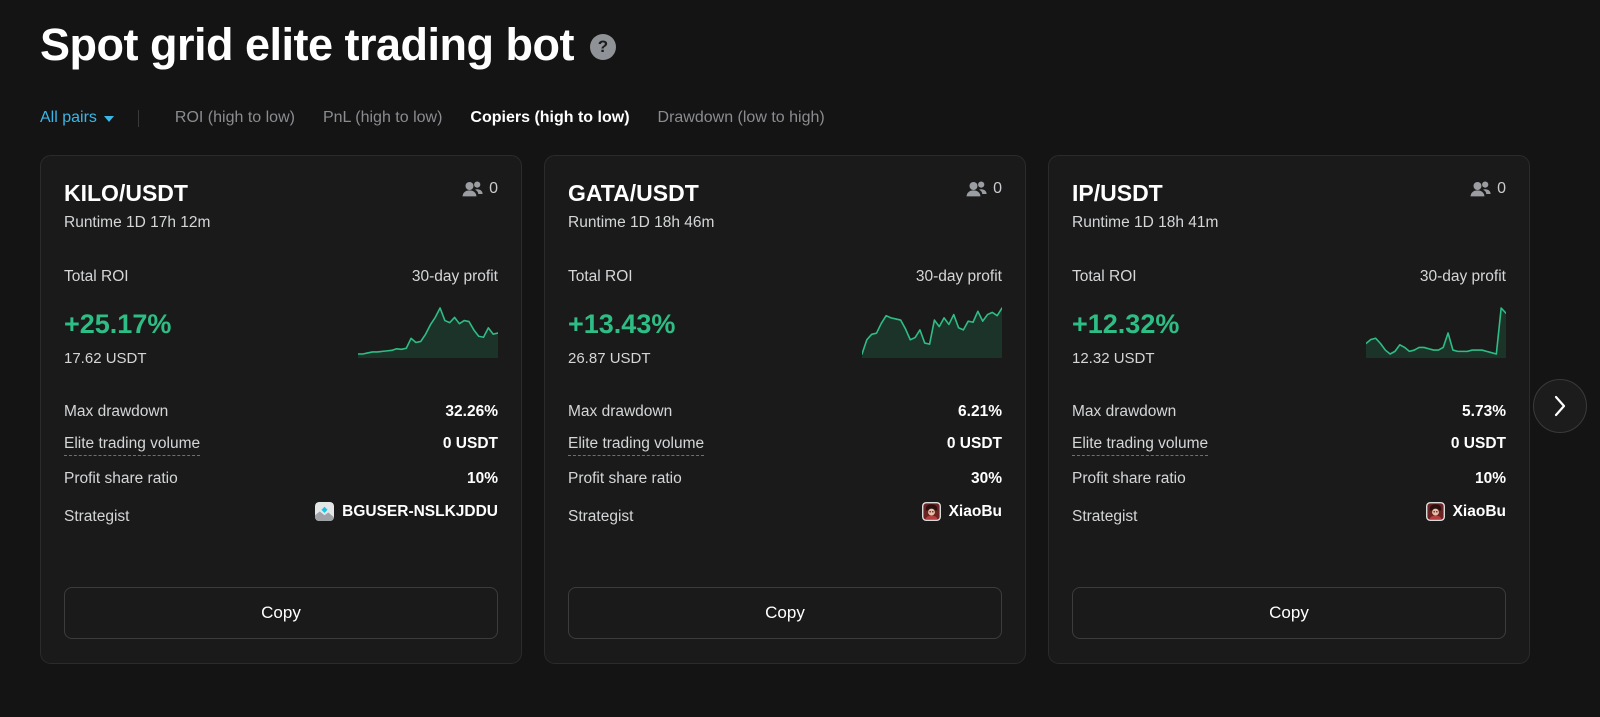 The image size is (1600, 717). What do you see at coordinates (550, 117) in the screenshot?
I see `sort-tab-copiers: Copiers (high to low)` at bounding box center [550, 117].